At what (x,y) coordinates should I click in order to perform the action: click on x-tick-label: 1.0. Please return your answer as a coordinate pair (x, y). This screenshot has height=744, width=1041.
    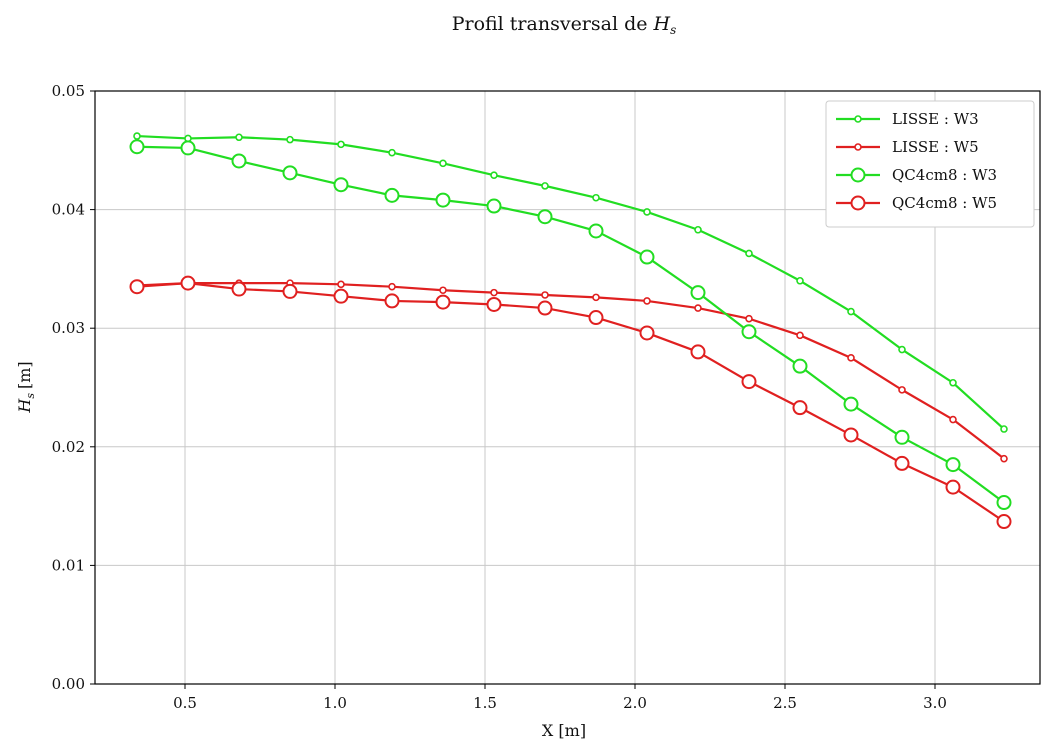
    Looking at the image, I should click on (335, 703).